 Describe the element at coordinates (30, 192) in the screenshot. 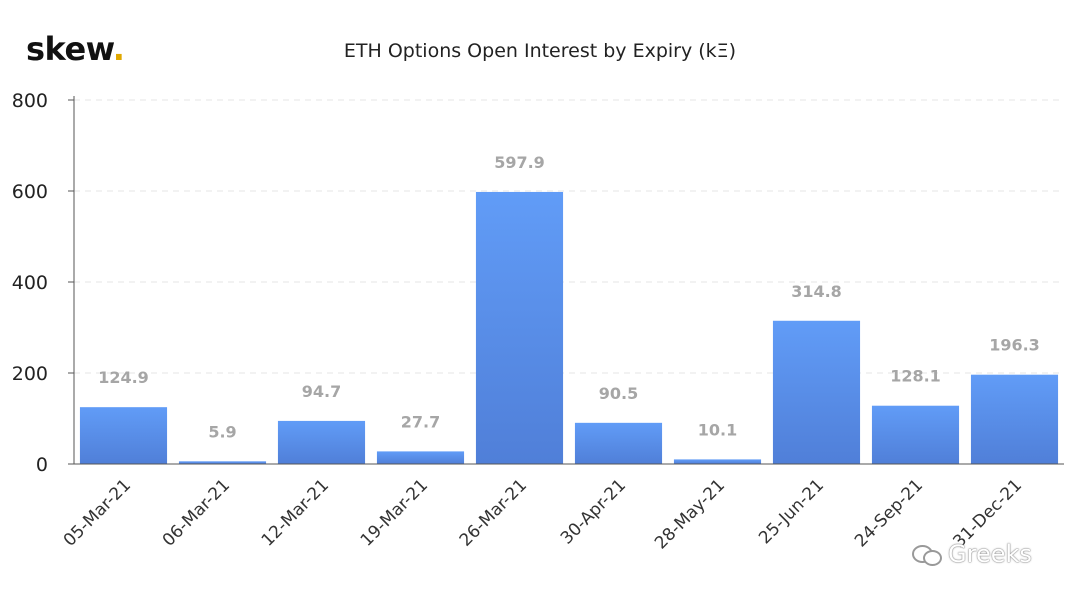

I see `y-tick-label: 600` at that location.